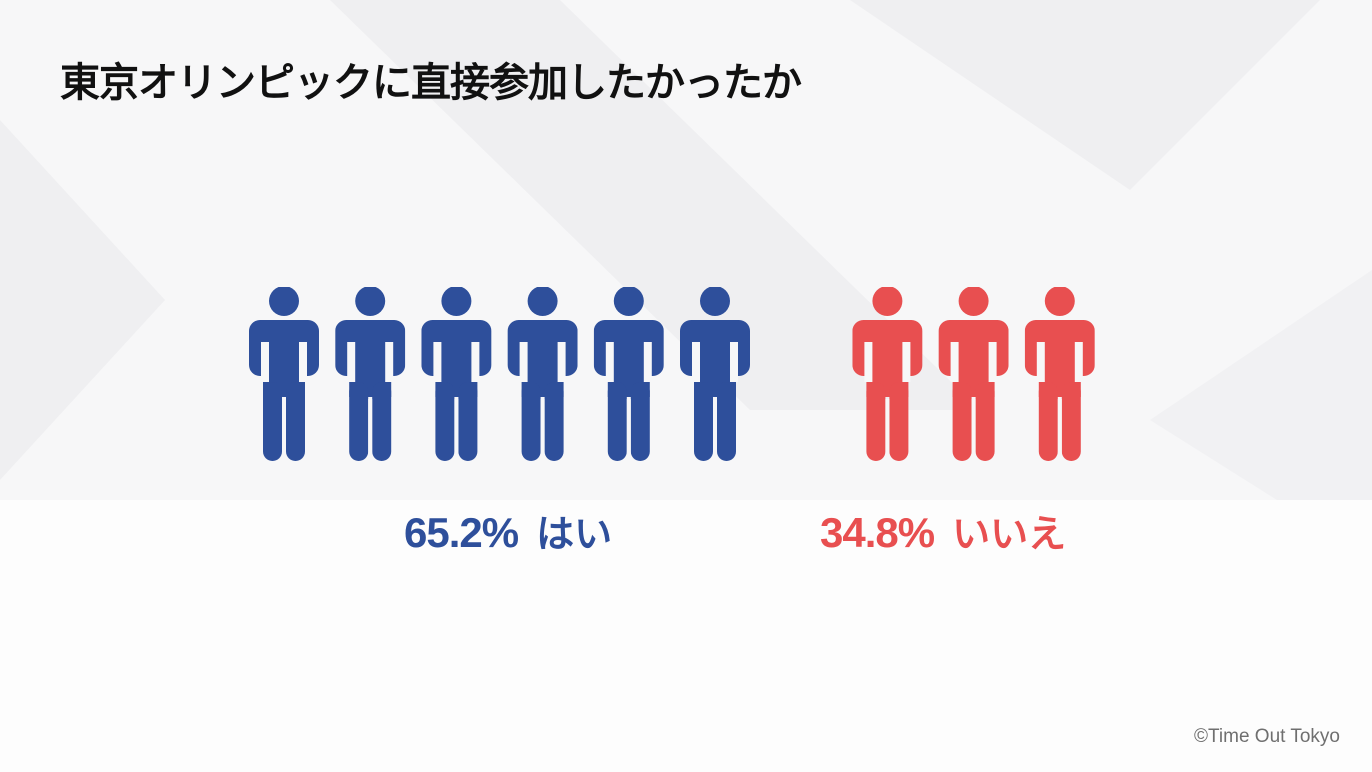  Describe the element at coordinates (461, 532) in the screenshot. I see `yes-percent: 65.2%` at that location.